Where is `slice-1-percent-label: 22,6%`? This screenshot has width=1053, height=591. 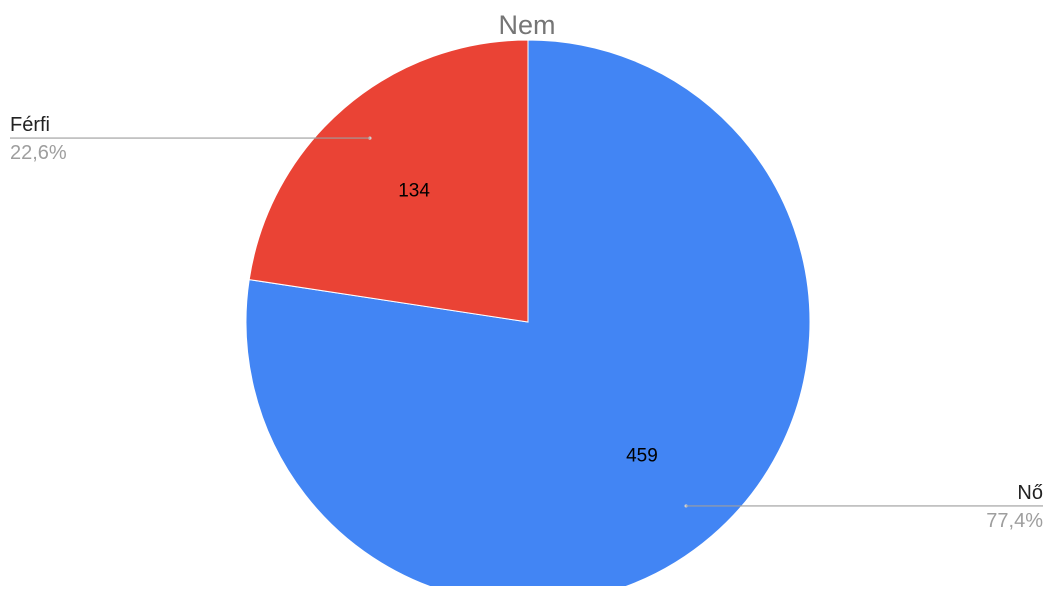 slice-1-percent-label: 22,6% is located at coordinates (38, 153).